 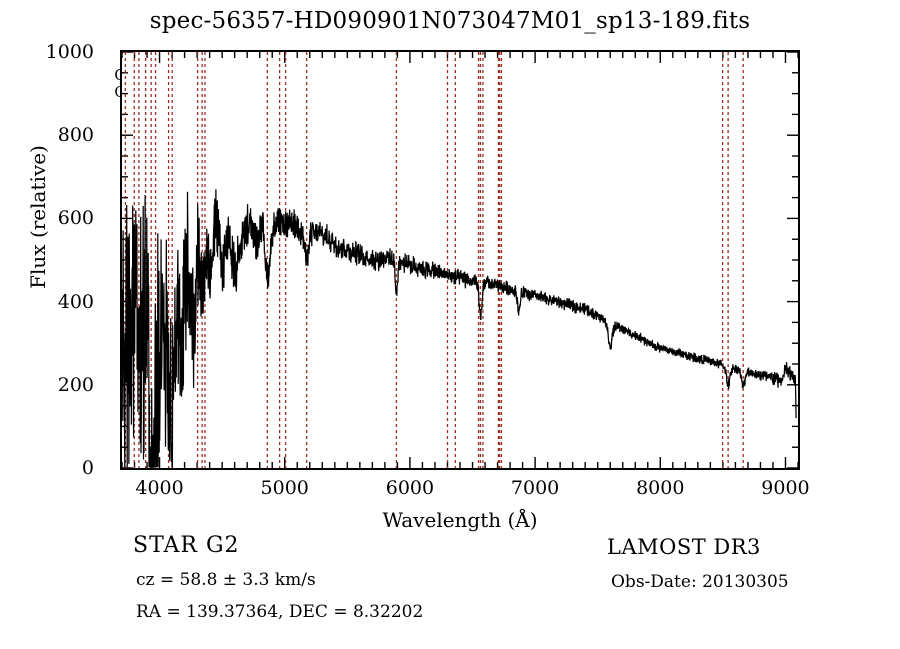 What do you see at coordinates (280, 612) in the screenshot?
I see `coordinates-label: RA = 139.37364, DEC = 8.32202` at bounding box center [280, 612].